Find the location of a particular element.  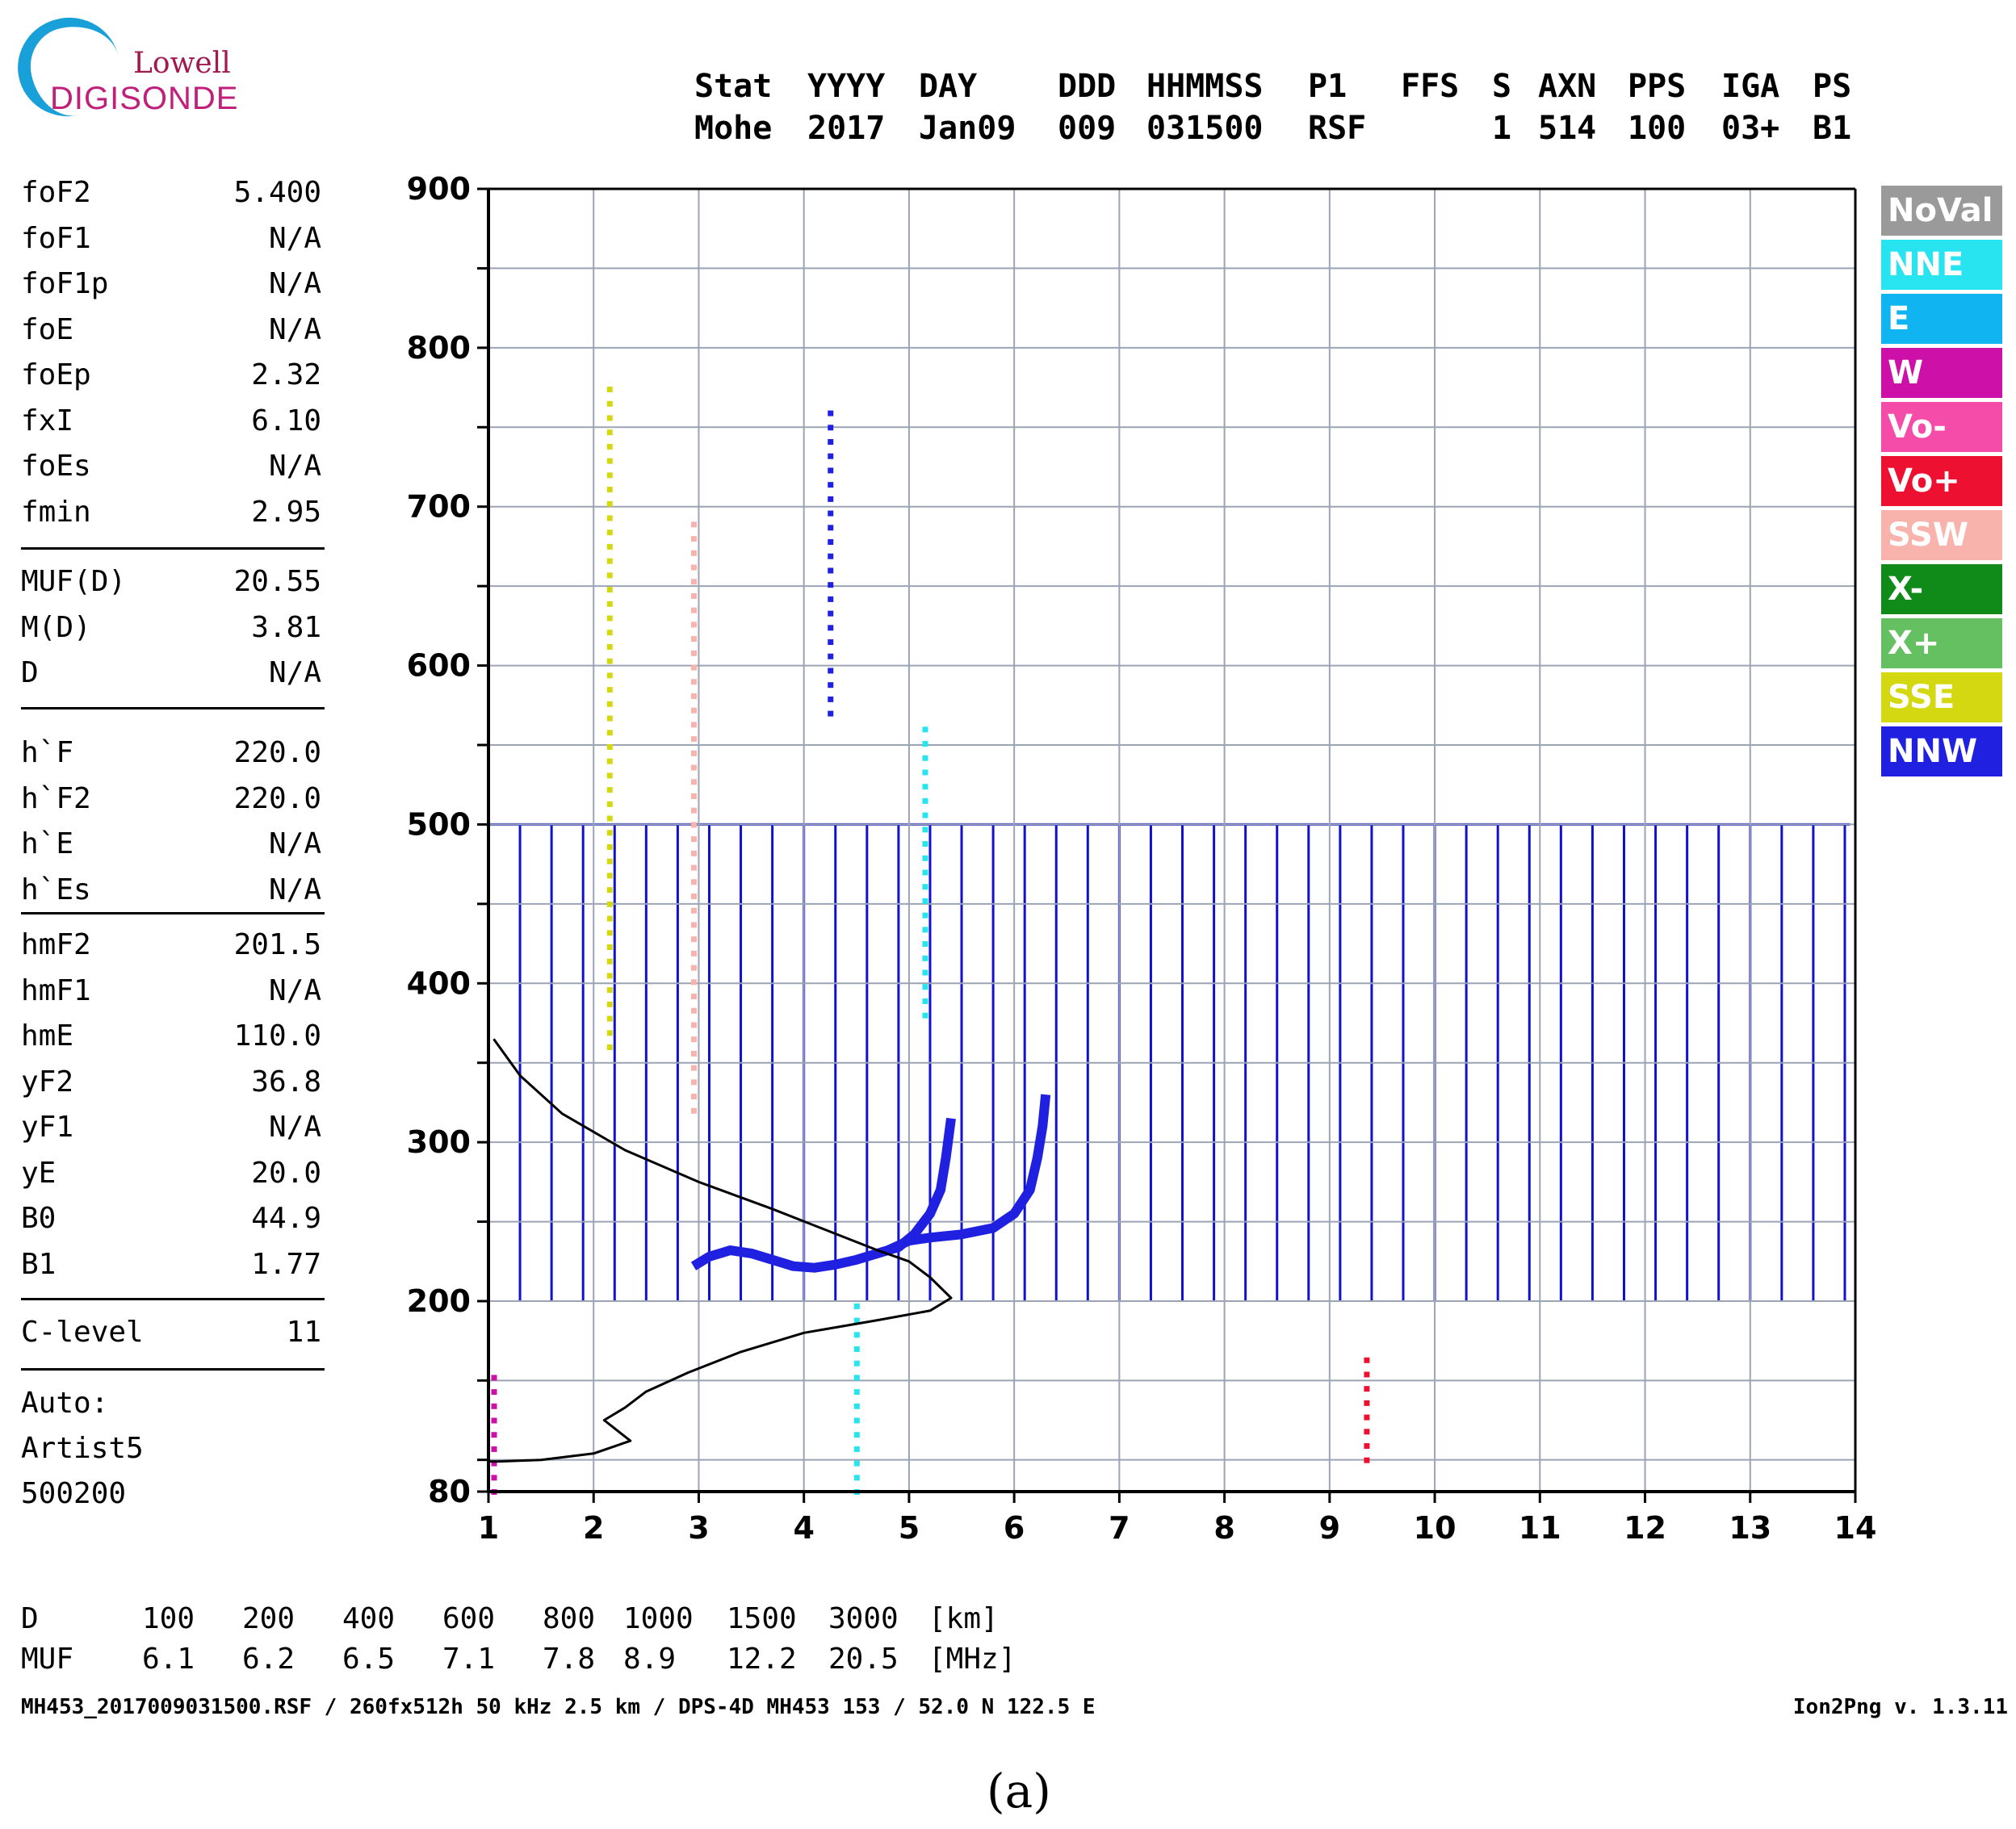

param-name: C-level is located at coordinates (82, 1332).